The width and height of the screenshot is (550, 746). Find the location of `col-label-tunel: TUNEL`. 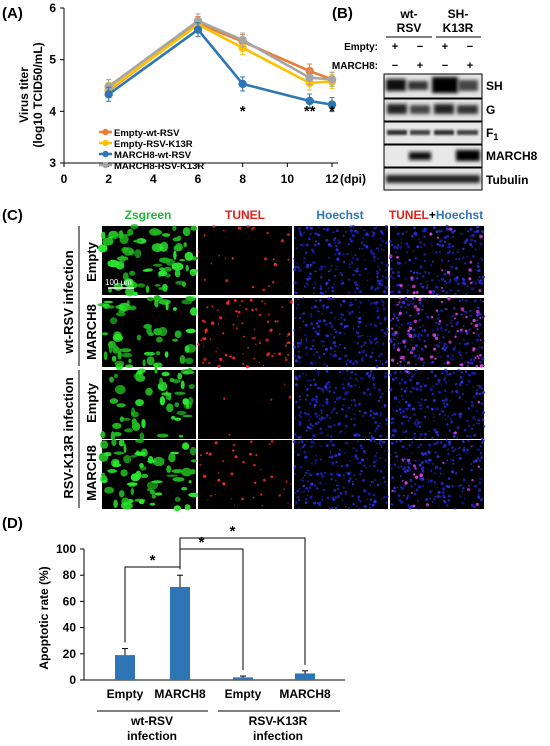

col-label-tunel: TUNEL is located at coordinates (245, 215).